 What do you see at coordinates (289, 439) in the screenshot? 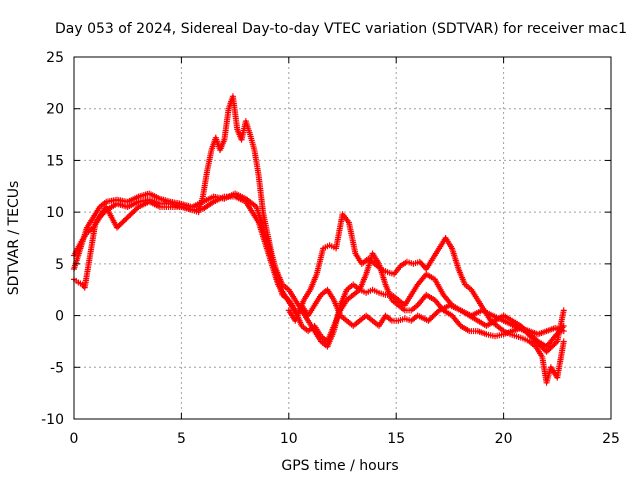
I see `x-tick-label: 10` at bounding box center [289, 439].